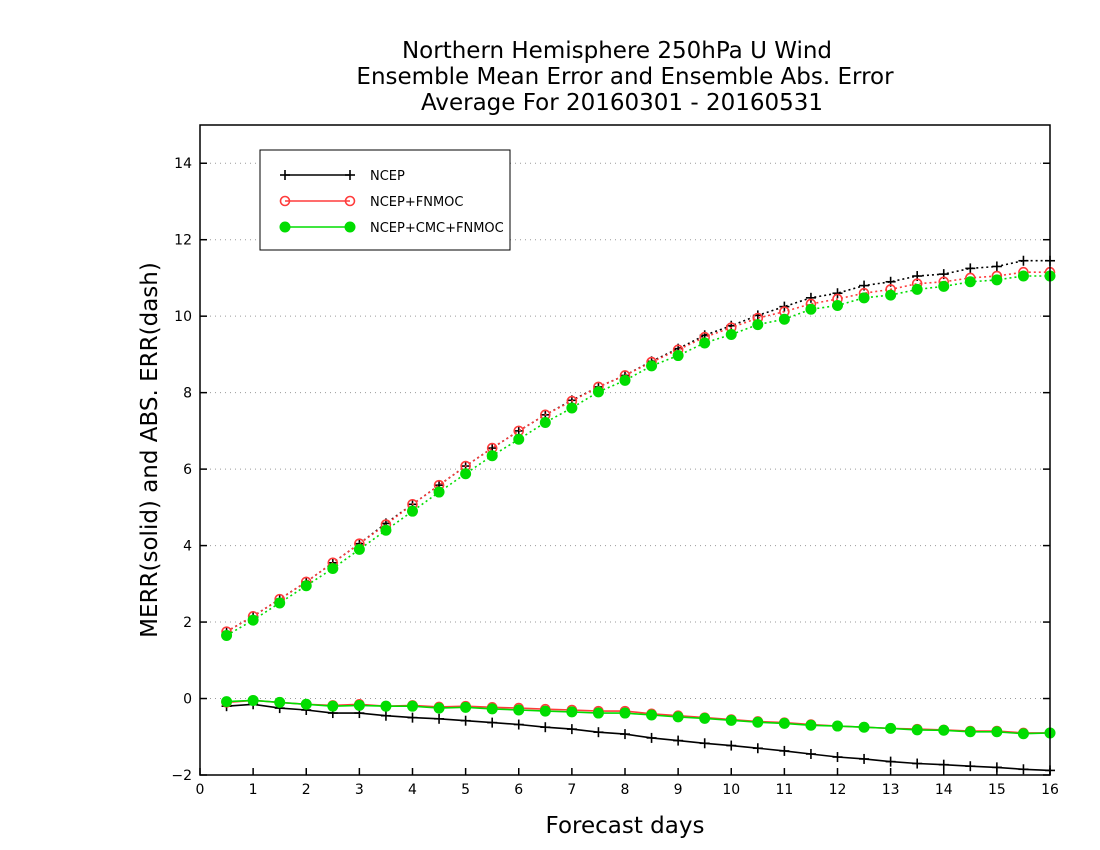 Image resolution: width=1100 pixels, height=850 pixels. Describe the element at coordinates (181, 776) in the screenshot. I see `y-tick-label: −2` at that location.